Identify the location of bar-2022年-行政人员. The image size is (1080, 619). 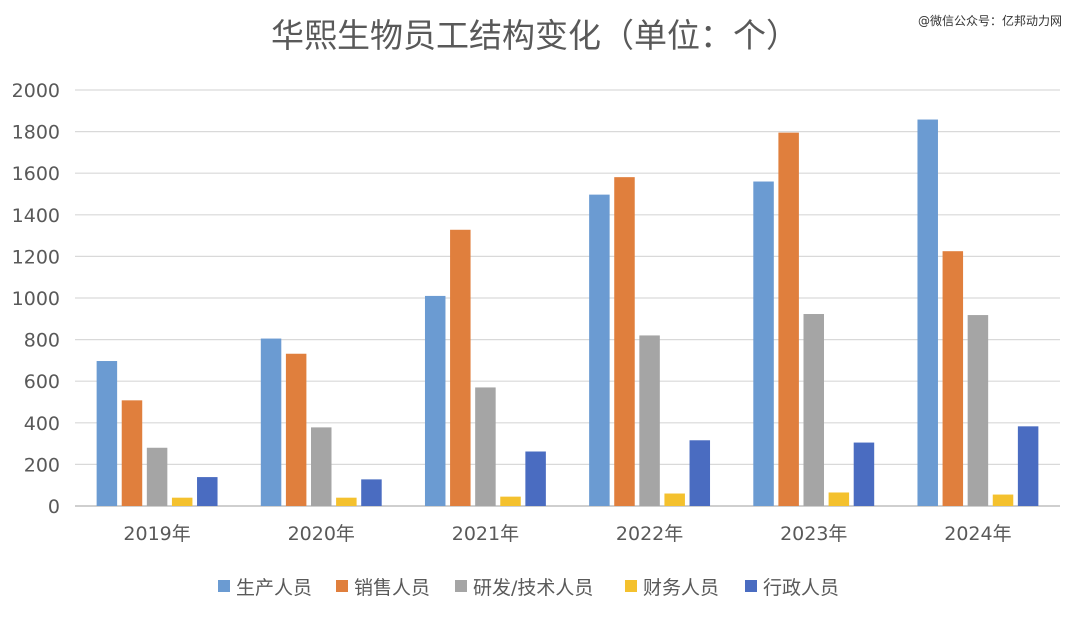
(700, 473).